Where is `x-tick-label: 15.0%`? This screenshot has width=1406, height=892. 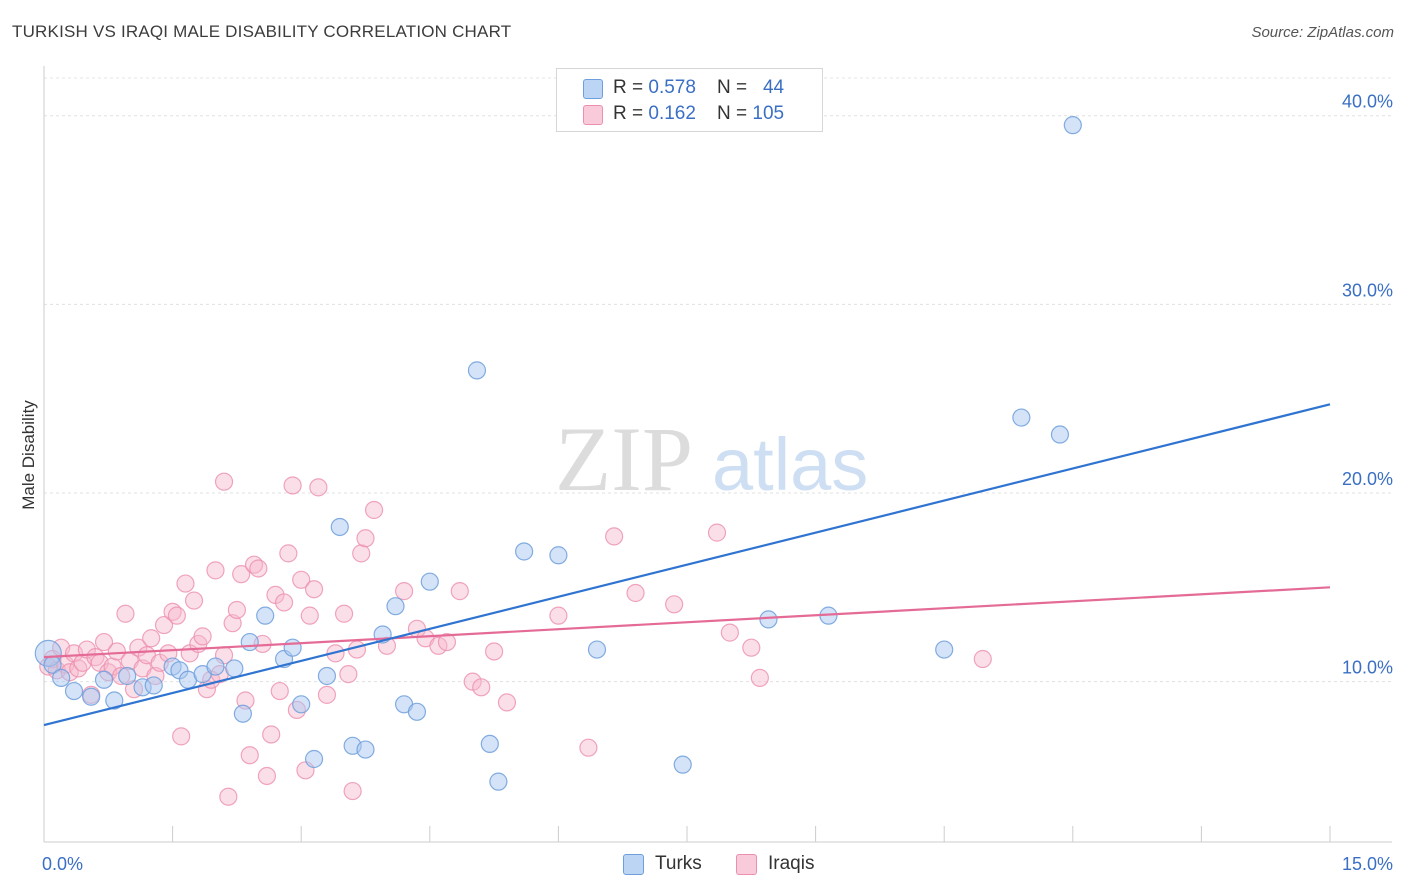
x-tick-label: 15.0% is located at coordinates (1367, 864).